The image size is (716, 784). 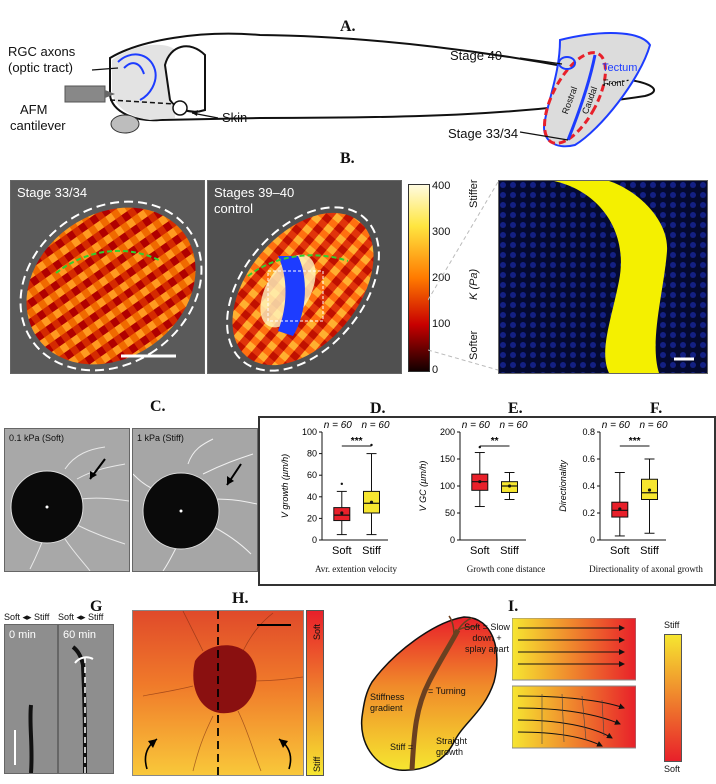 What do you see at coordinates (620, 68) in the screenshot?
I see `label-tectum: Tectum` at bounding box center [620, 68].